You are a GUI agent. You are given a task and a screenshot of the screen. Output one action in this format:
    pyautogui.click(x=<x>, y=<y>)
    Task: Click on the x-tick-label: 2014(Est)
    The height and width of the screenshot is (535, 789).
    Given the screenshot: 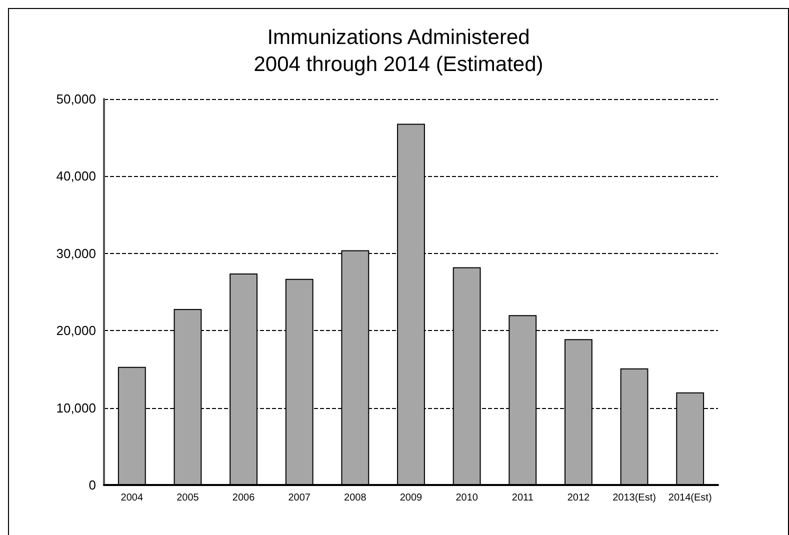 What is the action you would take?
    pyautogui.click(x=690, y=498)
    